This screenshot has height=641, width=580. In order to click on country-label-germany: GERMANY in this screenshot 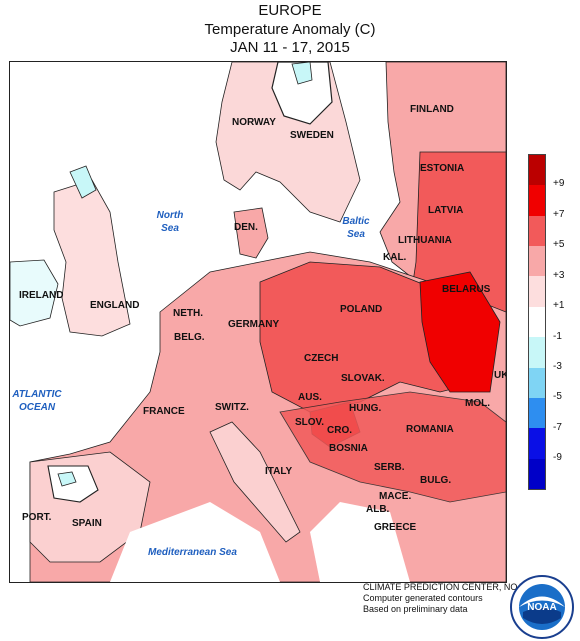, I will do `click(254, 324)`.